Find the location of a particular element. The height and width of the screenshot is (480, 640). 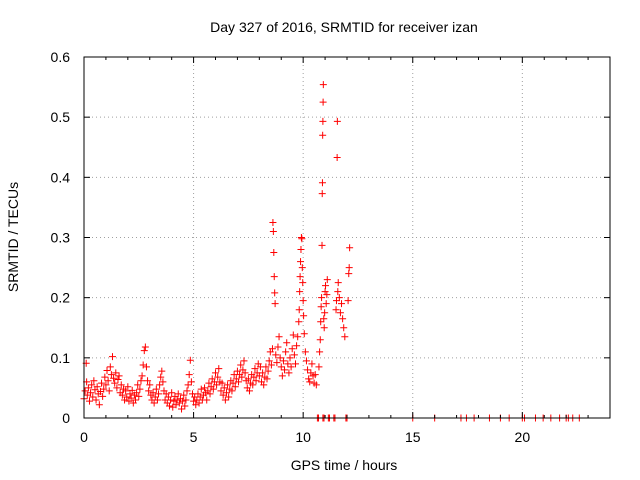

x-tick-label: 20 is located at coordinates (523, 437).